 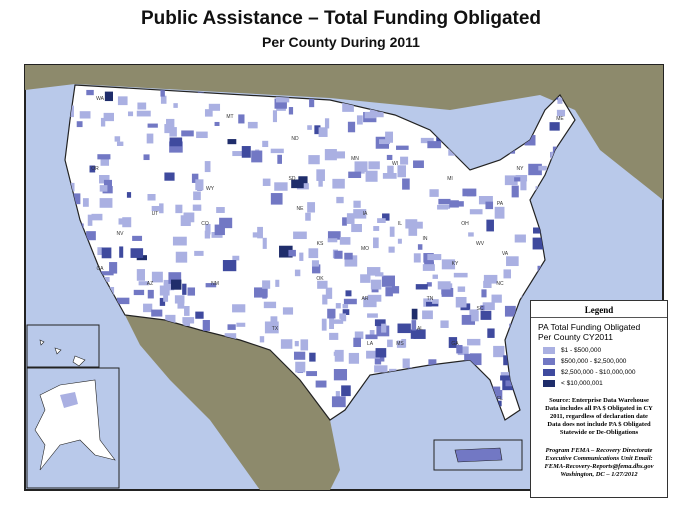 What do you see at coordinates (450, 179) in the screenshot?
I see `state-label: MI` at bounding box center [450, 179].